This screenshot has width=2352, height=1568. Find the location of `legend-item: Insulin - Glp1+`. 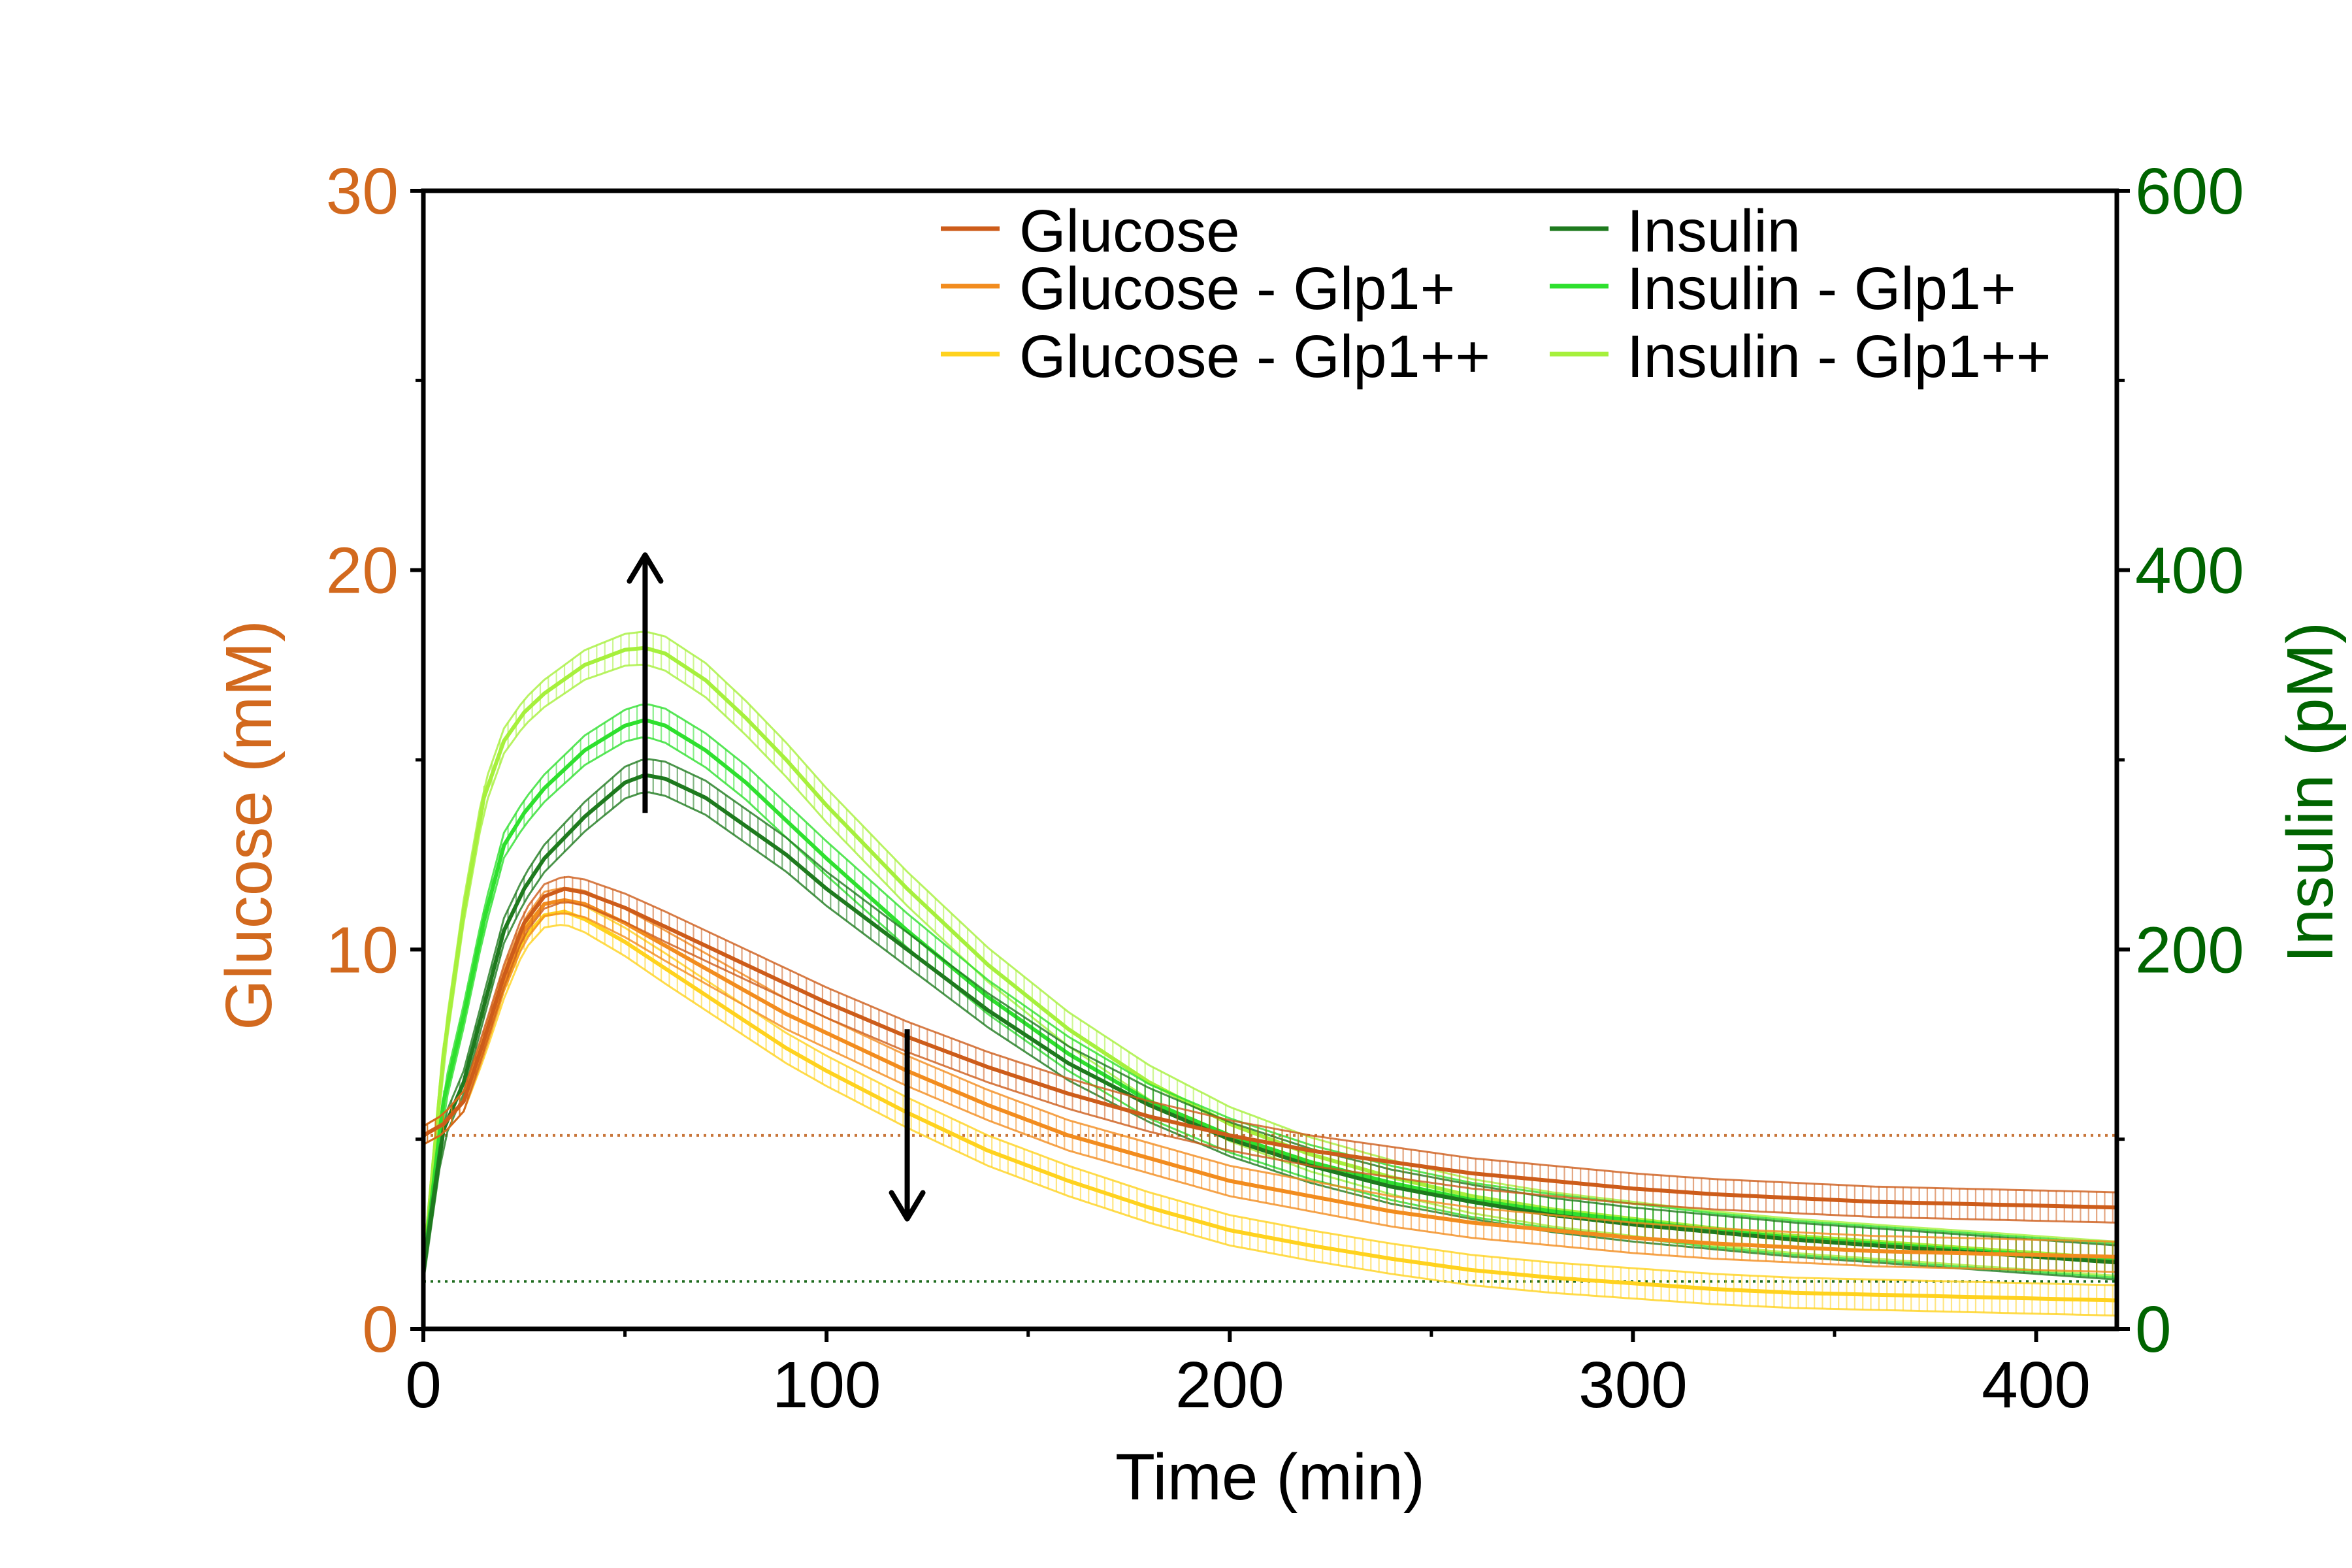

legend-item: Insulin - Glp1+ is located at coordinates (1783, 288).